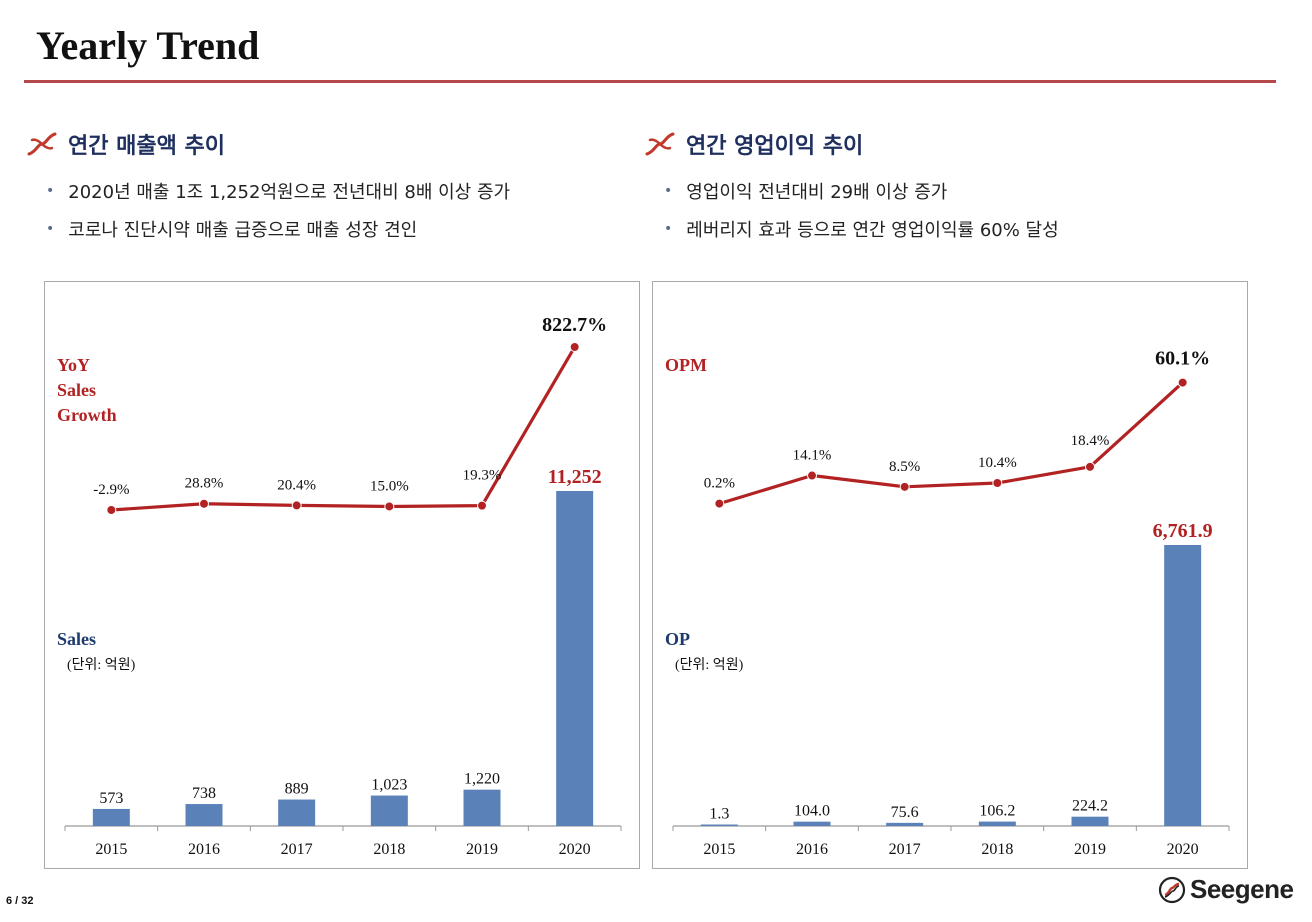 Image resolution: width=1312 pixels, height=922 pixels. Describe the element at coordinates (997, 811) in the screenshot. I see `bar-data-label: 106.2` at that location.